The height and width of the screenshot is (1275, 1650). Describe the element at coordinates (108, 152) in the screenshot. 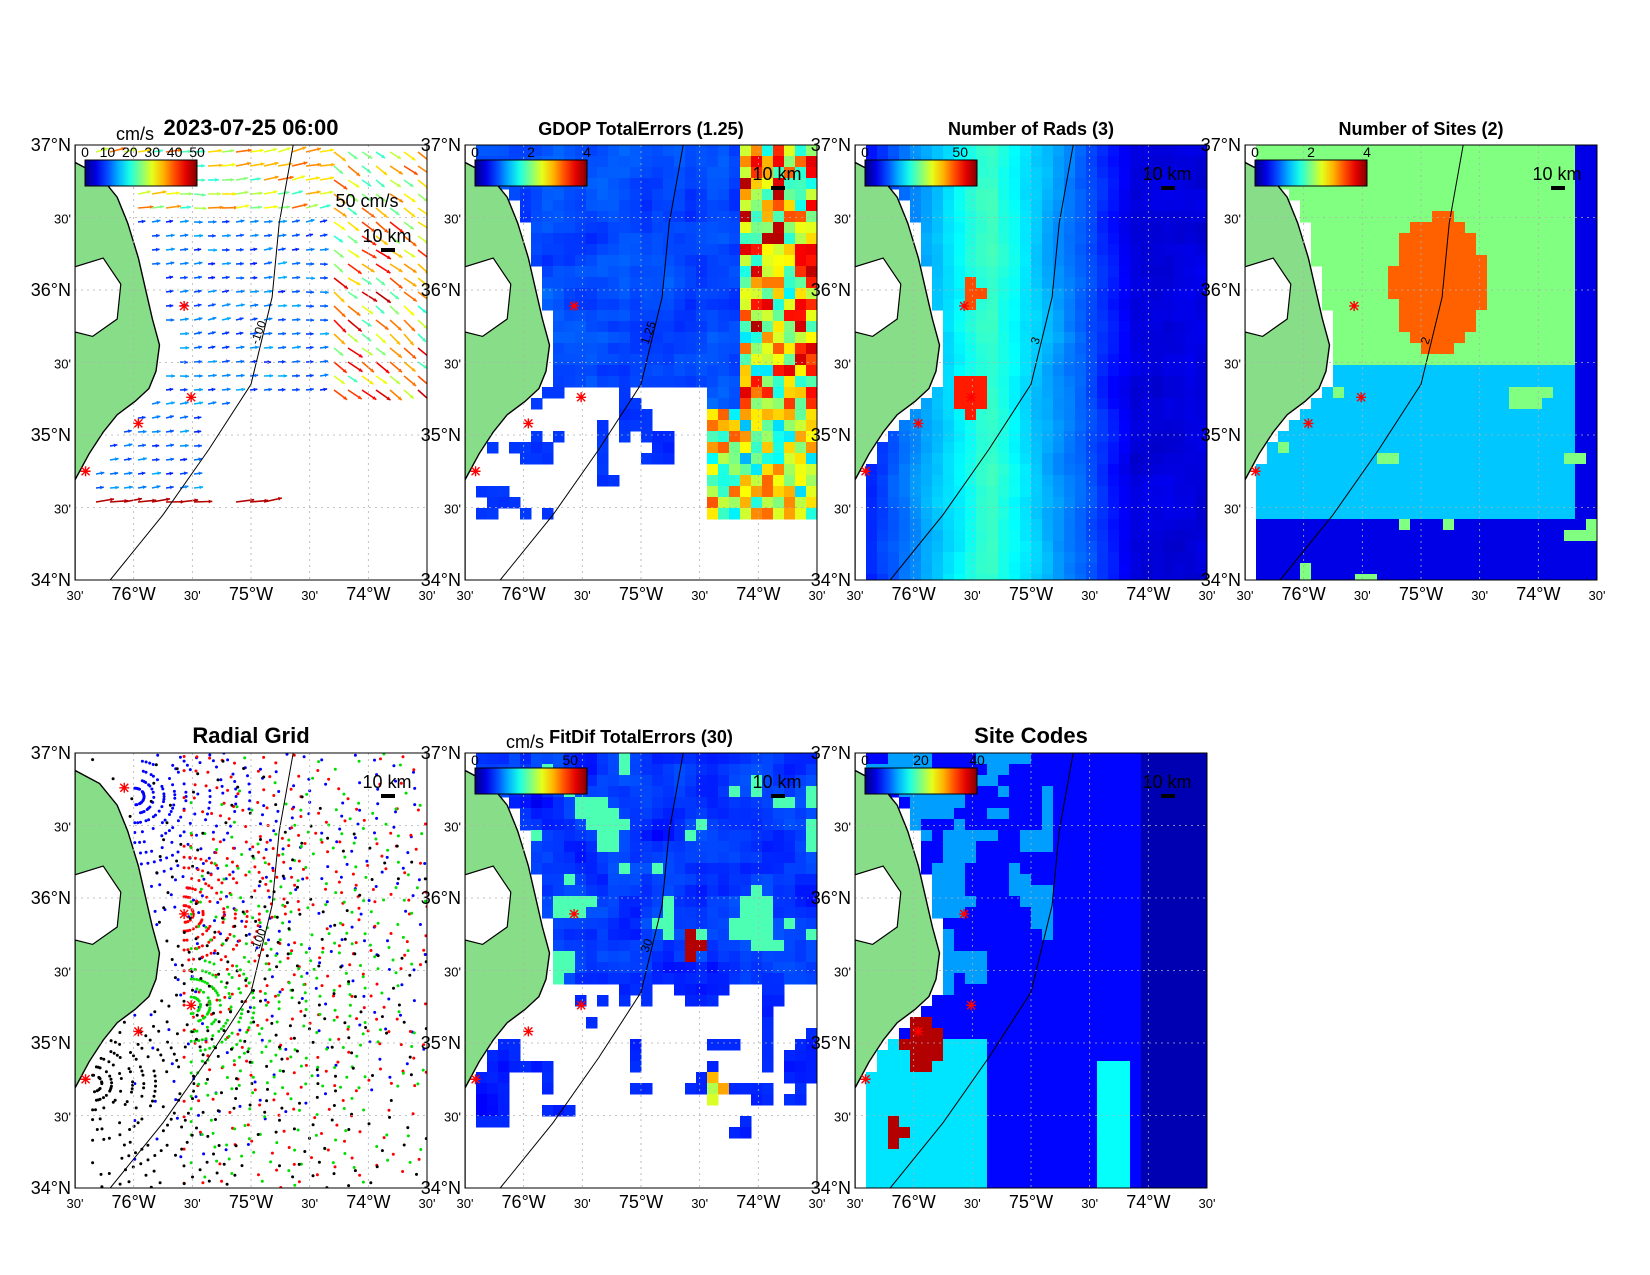

I see `colorbar-tick: 10` at that location.